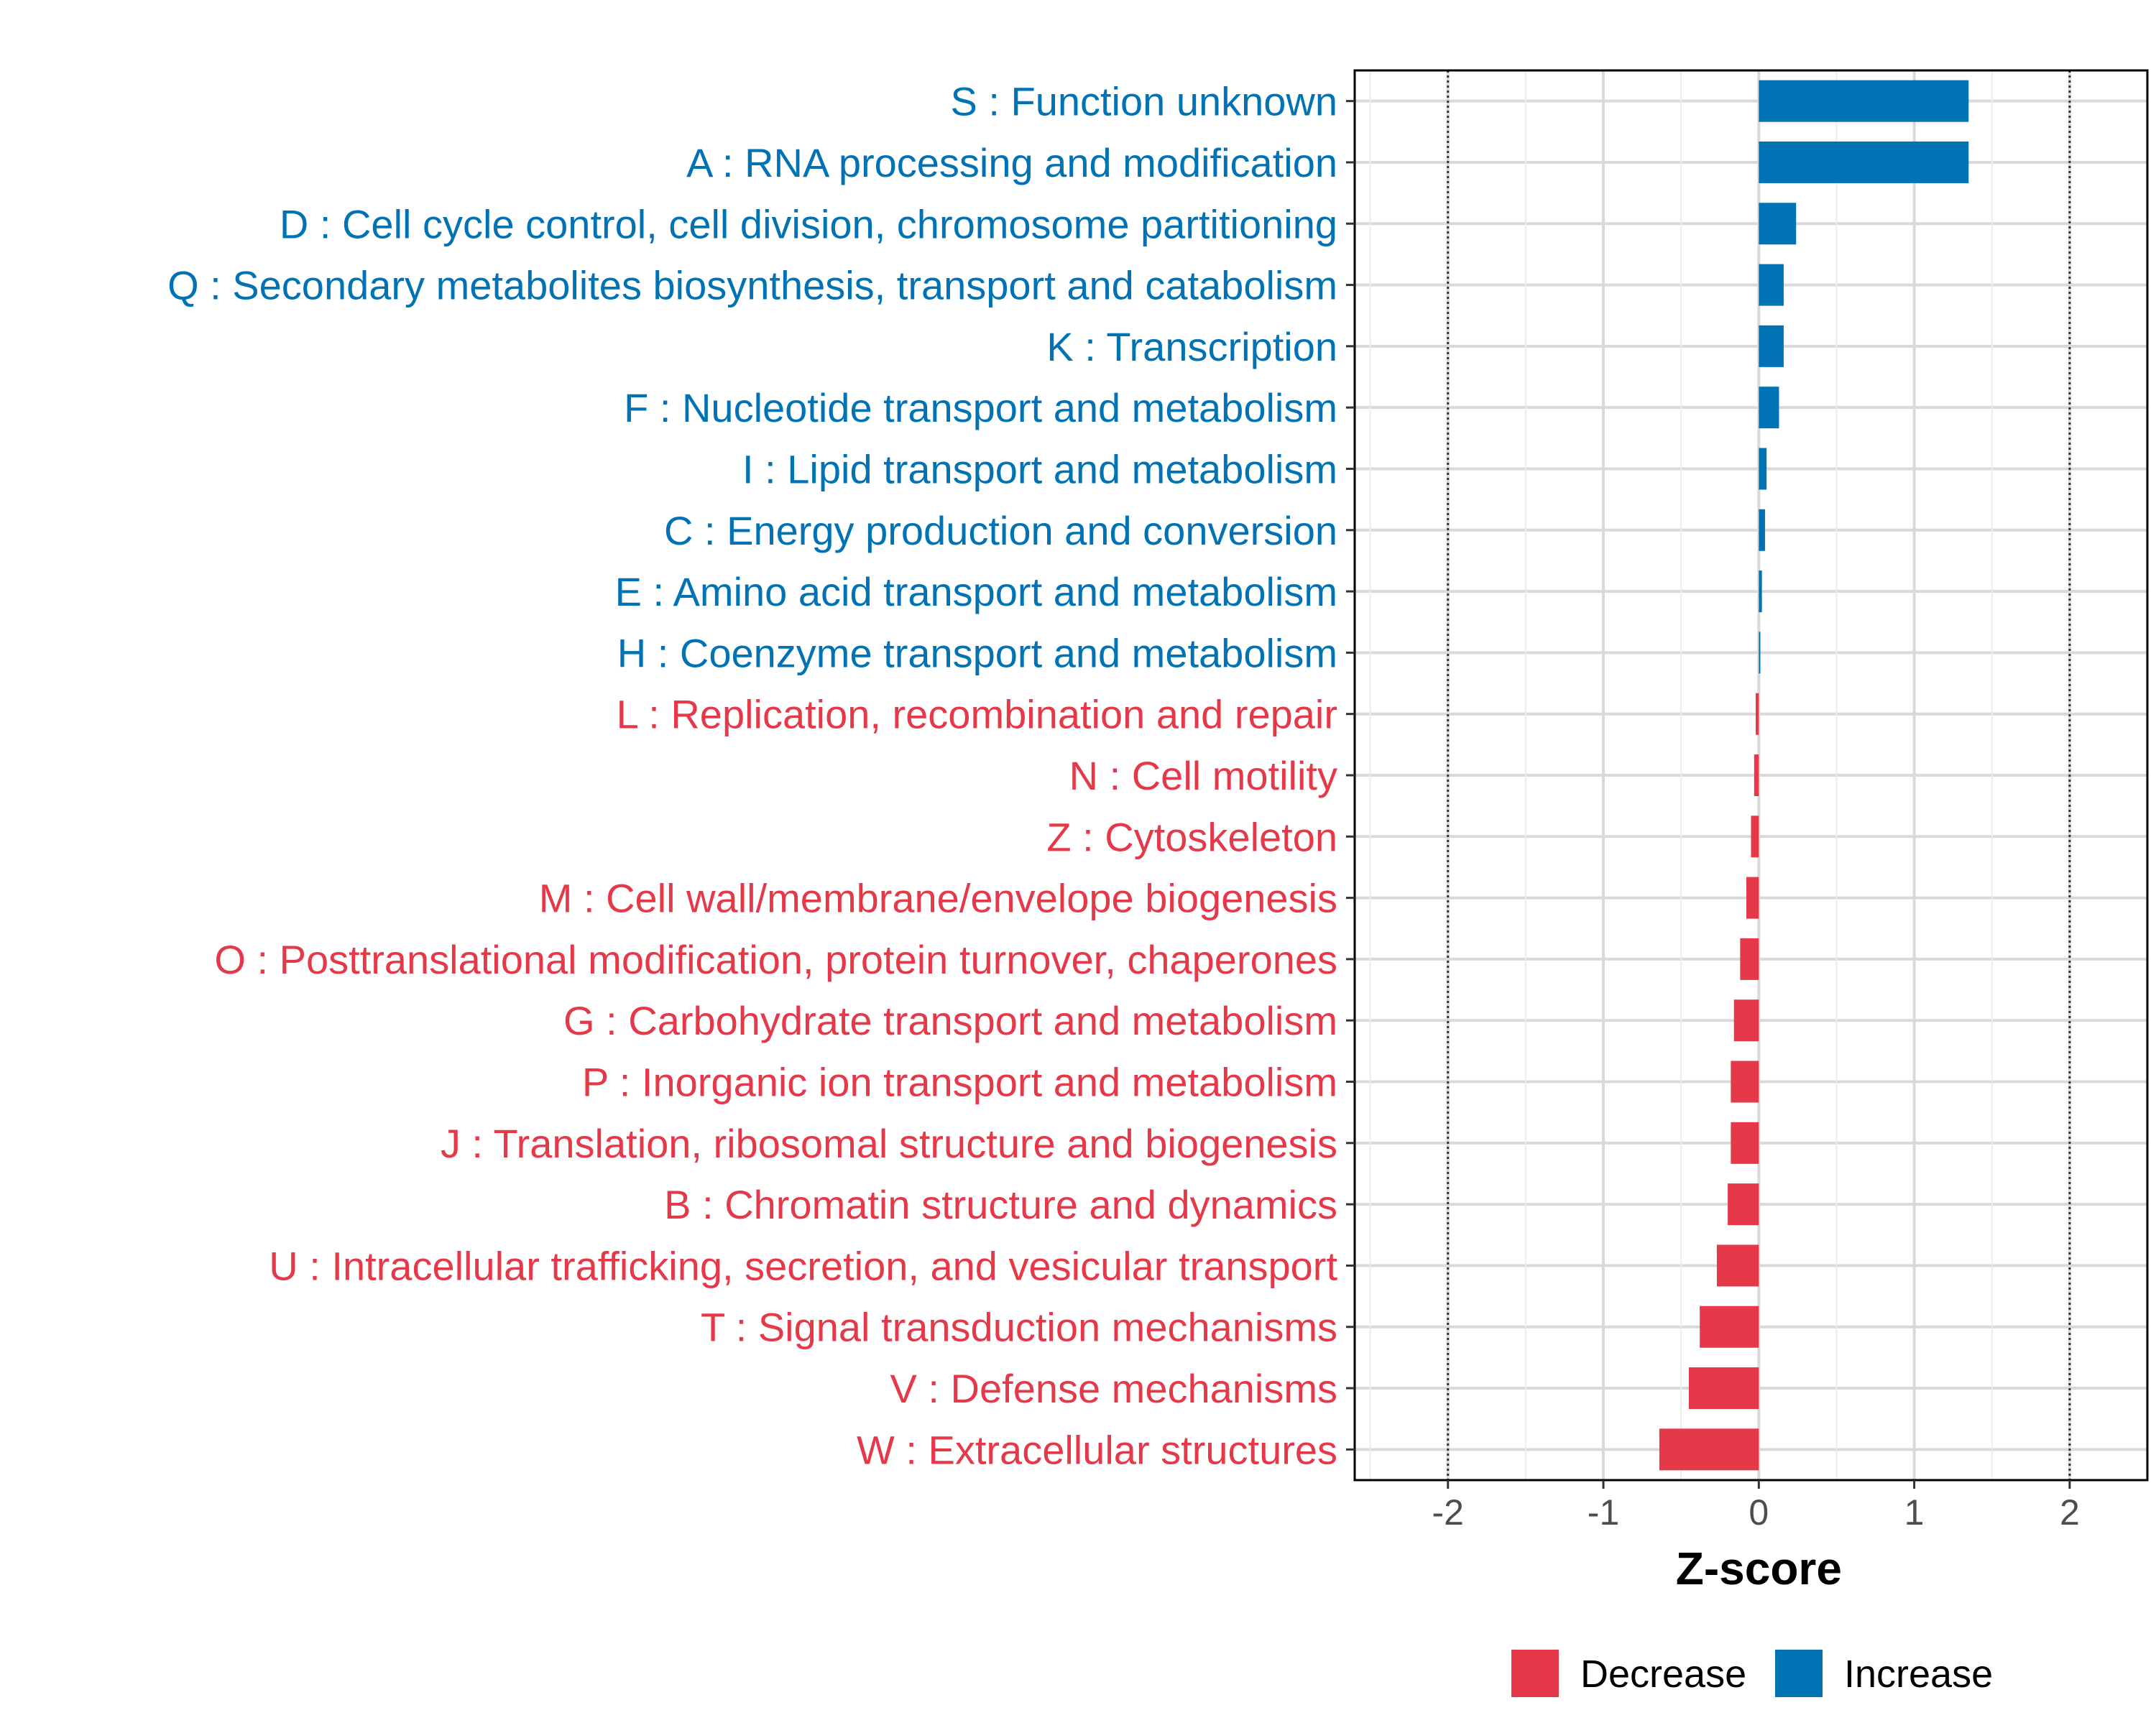 The height and width of the screenshot is (1728, 2156). What do you see at coordinates (1001, 531) in the screenshot?
I see `y-tick-label: C : Energy production and conversion` at bounding box center [1001, 531].